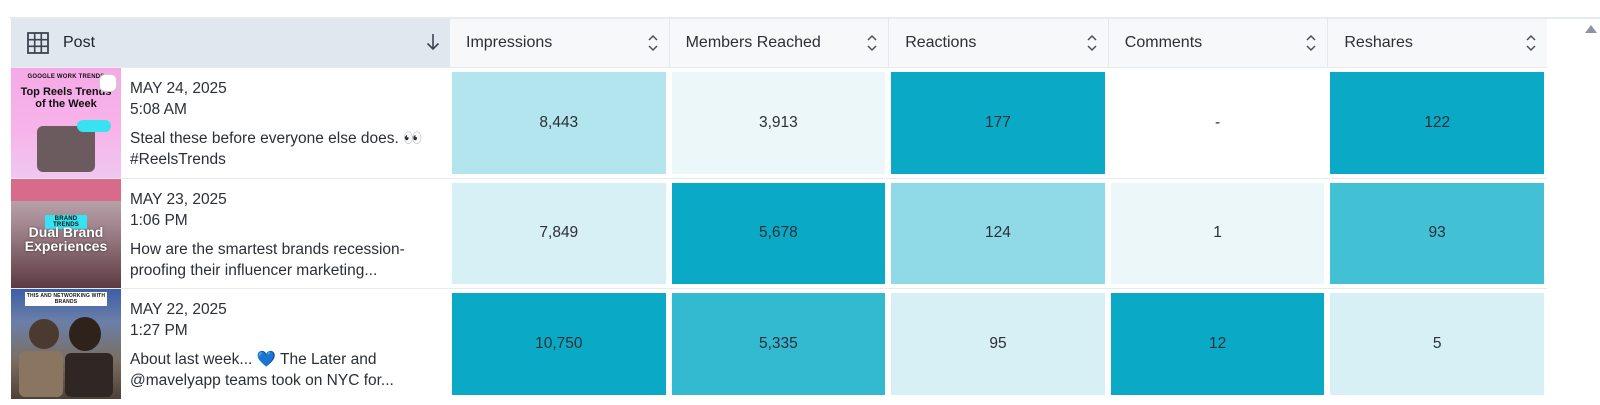 Image resolution: width=1600 pixels, height=405 pixels. Describe the element at coordinates (159, 220) in the screenshot. I see `post-time: 1:06 PM` at that location.